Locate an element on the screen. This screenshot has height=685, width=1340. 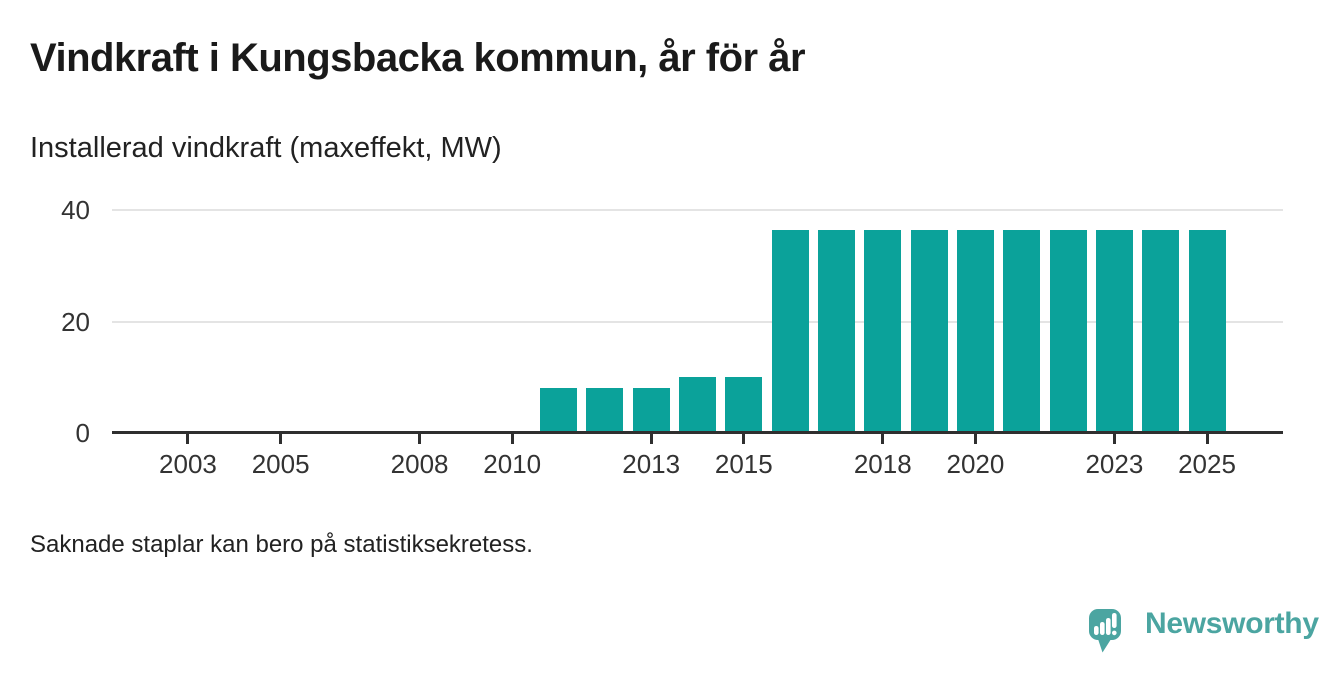
x-axis-label-2008: 2008 is located at coordinates (419, 464).